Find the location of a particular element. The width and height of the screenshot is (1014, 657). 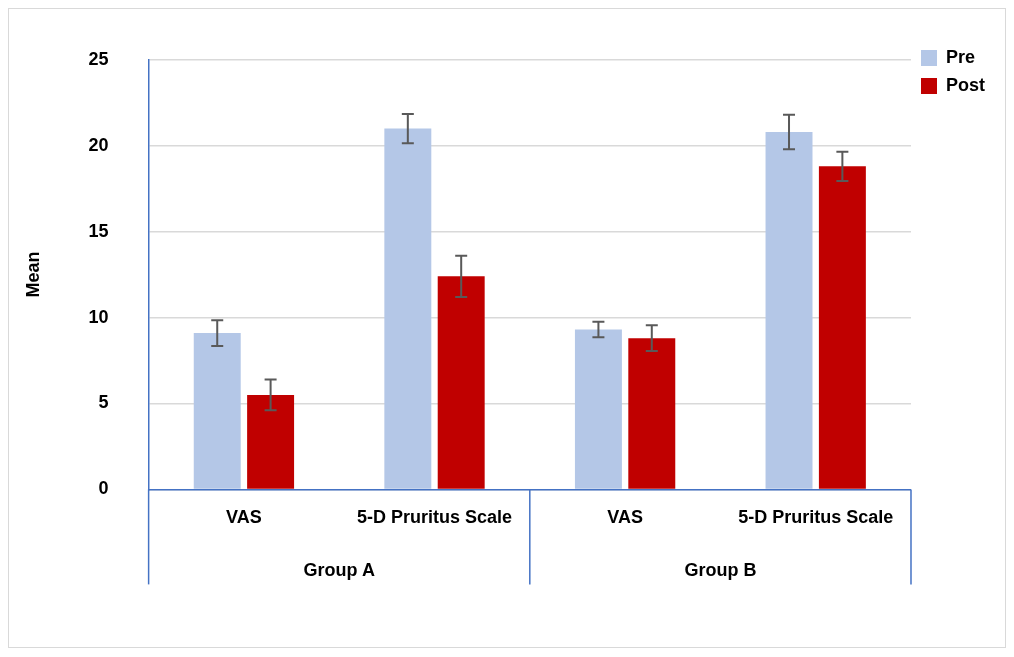

legend-label: Pre is located at coordinates (960, 56).